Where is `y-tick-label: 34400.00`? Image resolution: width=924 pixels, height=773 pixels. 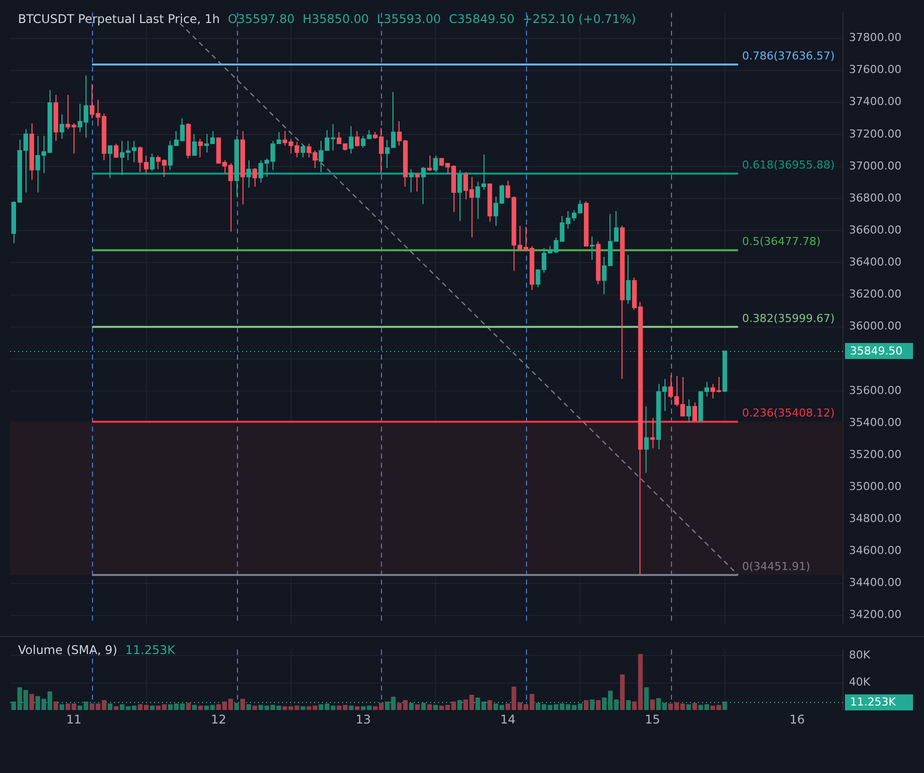
y-tick-label: 34400.00 is located at coordinates (875, 583).